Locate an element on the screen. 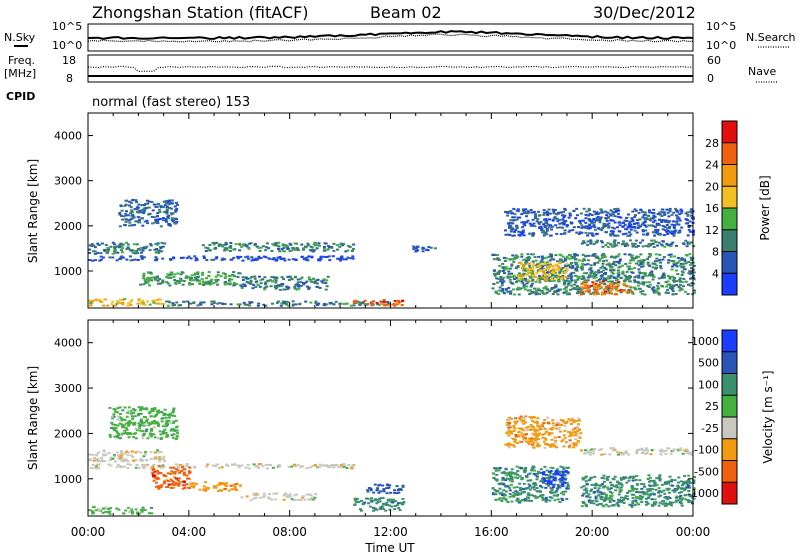 The image size is (800, 554). date-label: 30/Dec/2012 is located at coordinates (644, 12).